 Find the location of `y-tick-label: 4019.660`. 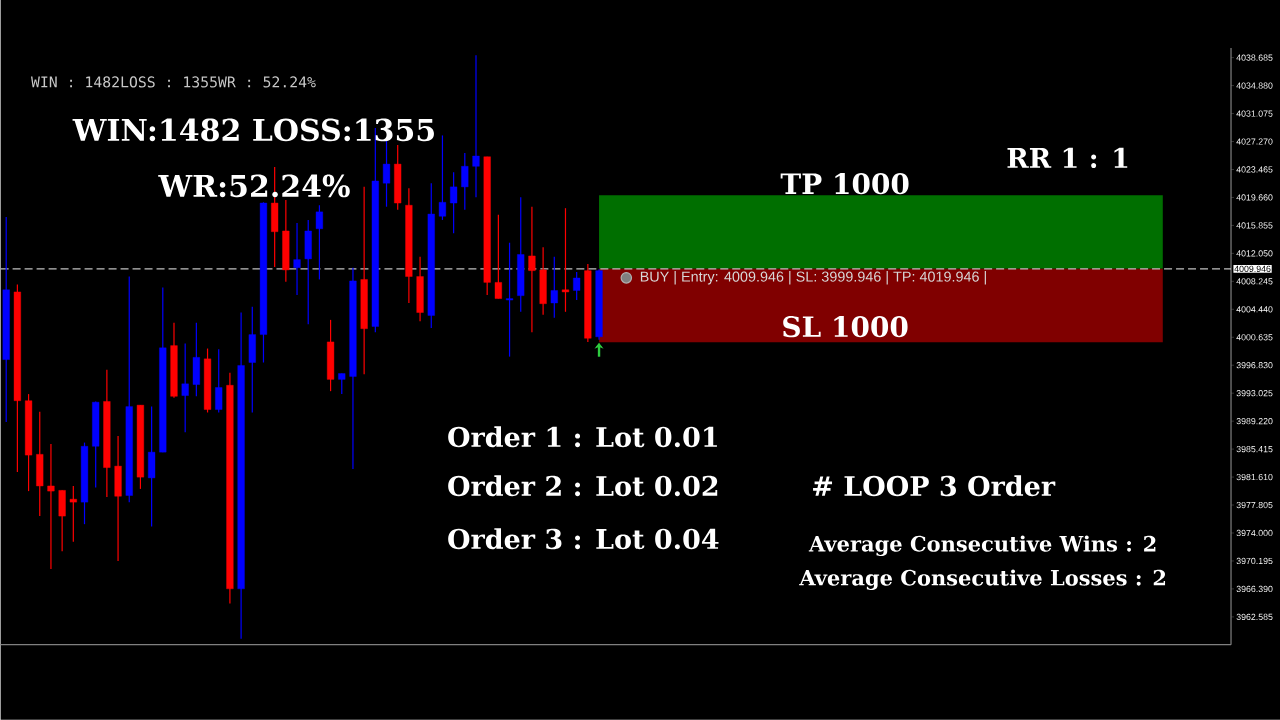

y-tick-label: 4019.660 is located at coordinates (1254, 197).